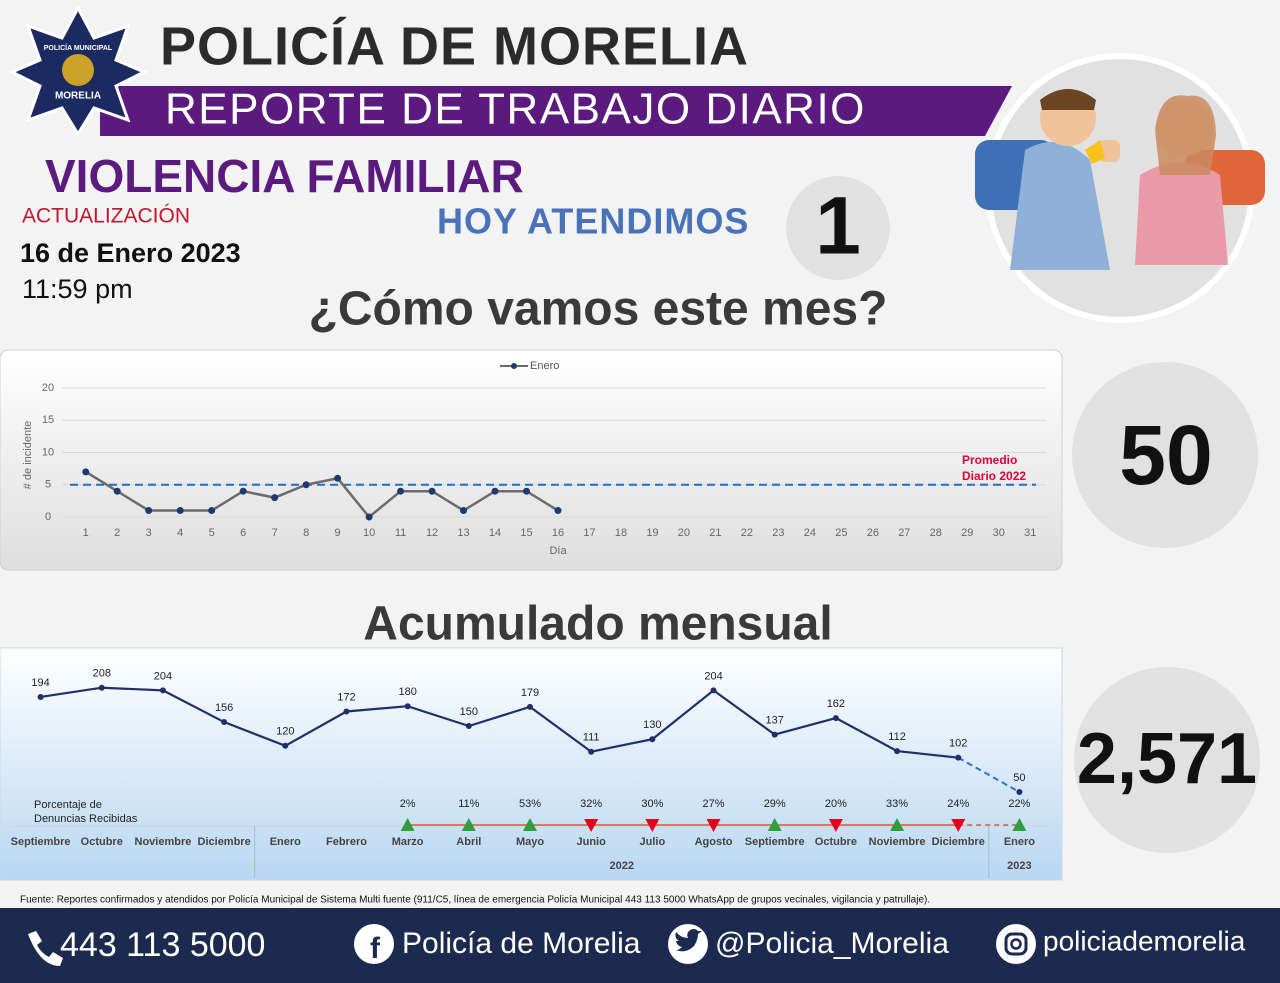 This screenshot has height=983, width=1280. Describe the element at coordinates (989, 460) in the screenshot. I see `reference-label: Promedio` at that location.